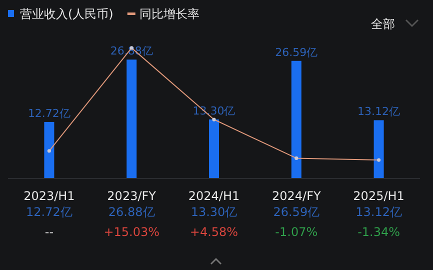 The width and height of the screenshot is (433, 270). I want to click on data-label: +4.58%, so click(214, 232).